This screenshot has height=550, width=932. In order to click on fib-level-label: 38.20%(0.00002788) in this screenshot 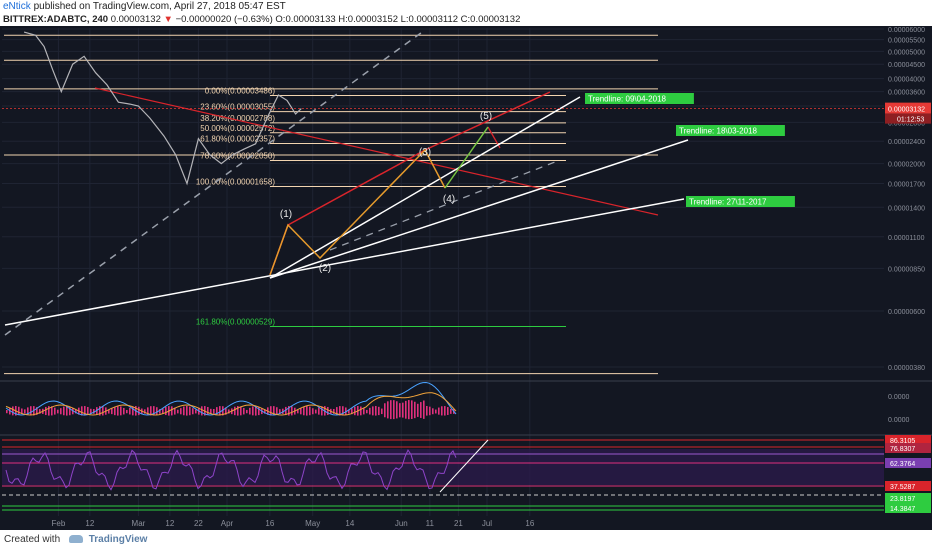, I will do `click(237, 118)`.